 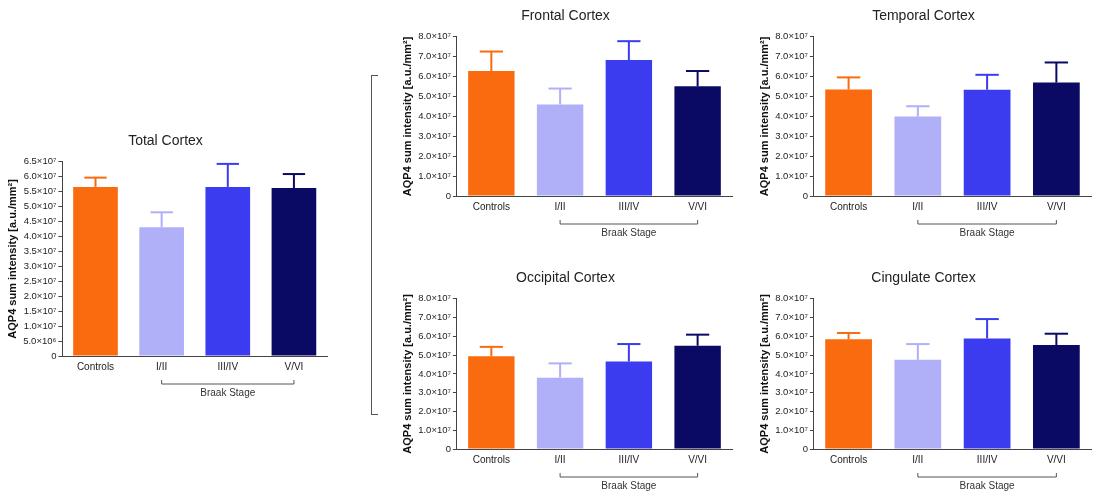 What do you see at coordinates (40, 340) in the screenshot?
I see `y-tick-label: 5.0×10⁶` at bounding box center [40, 340].